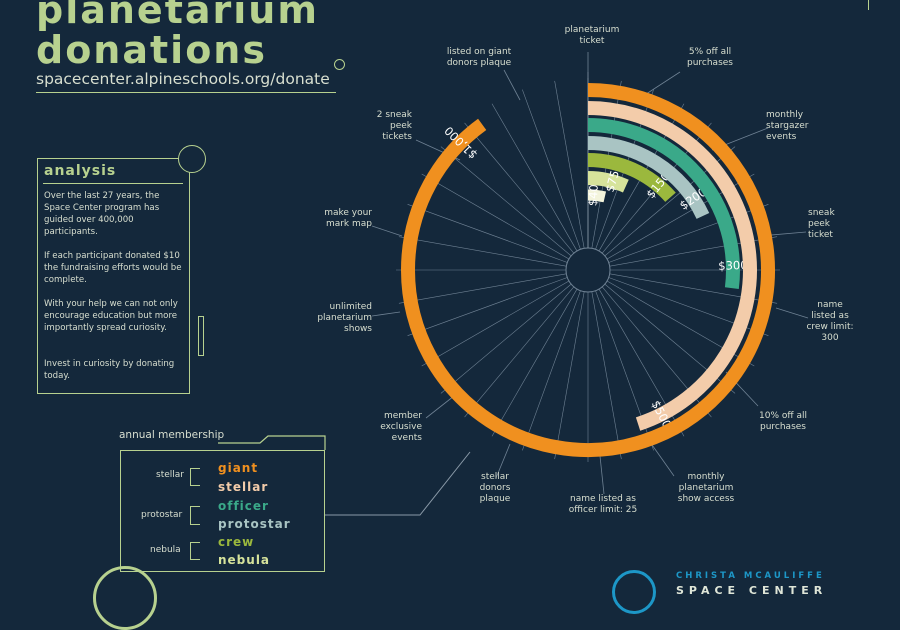 This screenshot has width=900, height=630. Describe the element at coordinates (401, 427) in the screenshot. I see `reward-label: member exclusive events` at that location.